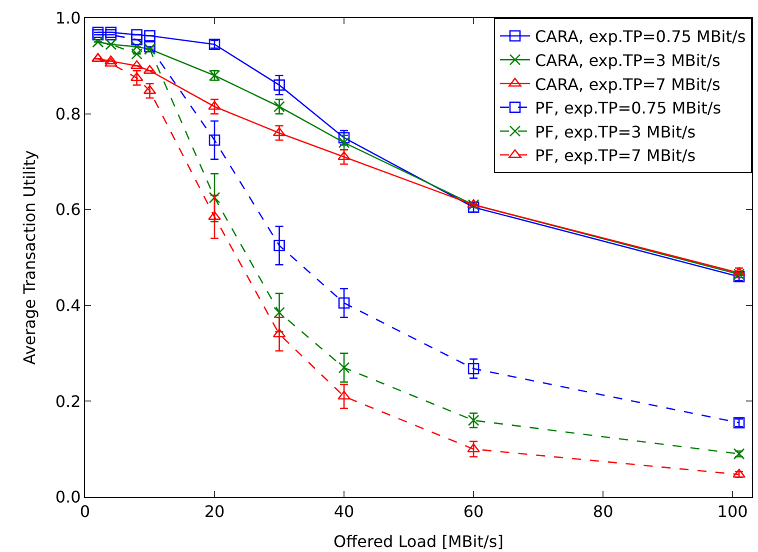 This screenshot has height=552, width=758. What do you see at coordinates (68, 401) in the screenshot?
I see `y-tick-label: 0.2` at bounding box center [68, 401].